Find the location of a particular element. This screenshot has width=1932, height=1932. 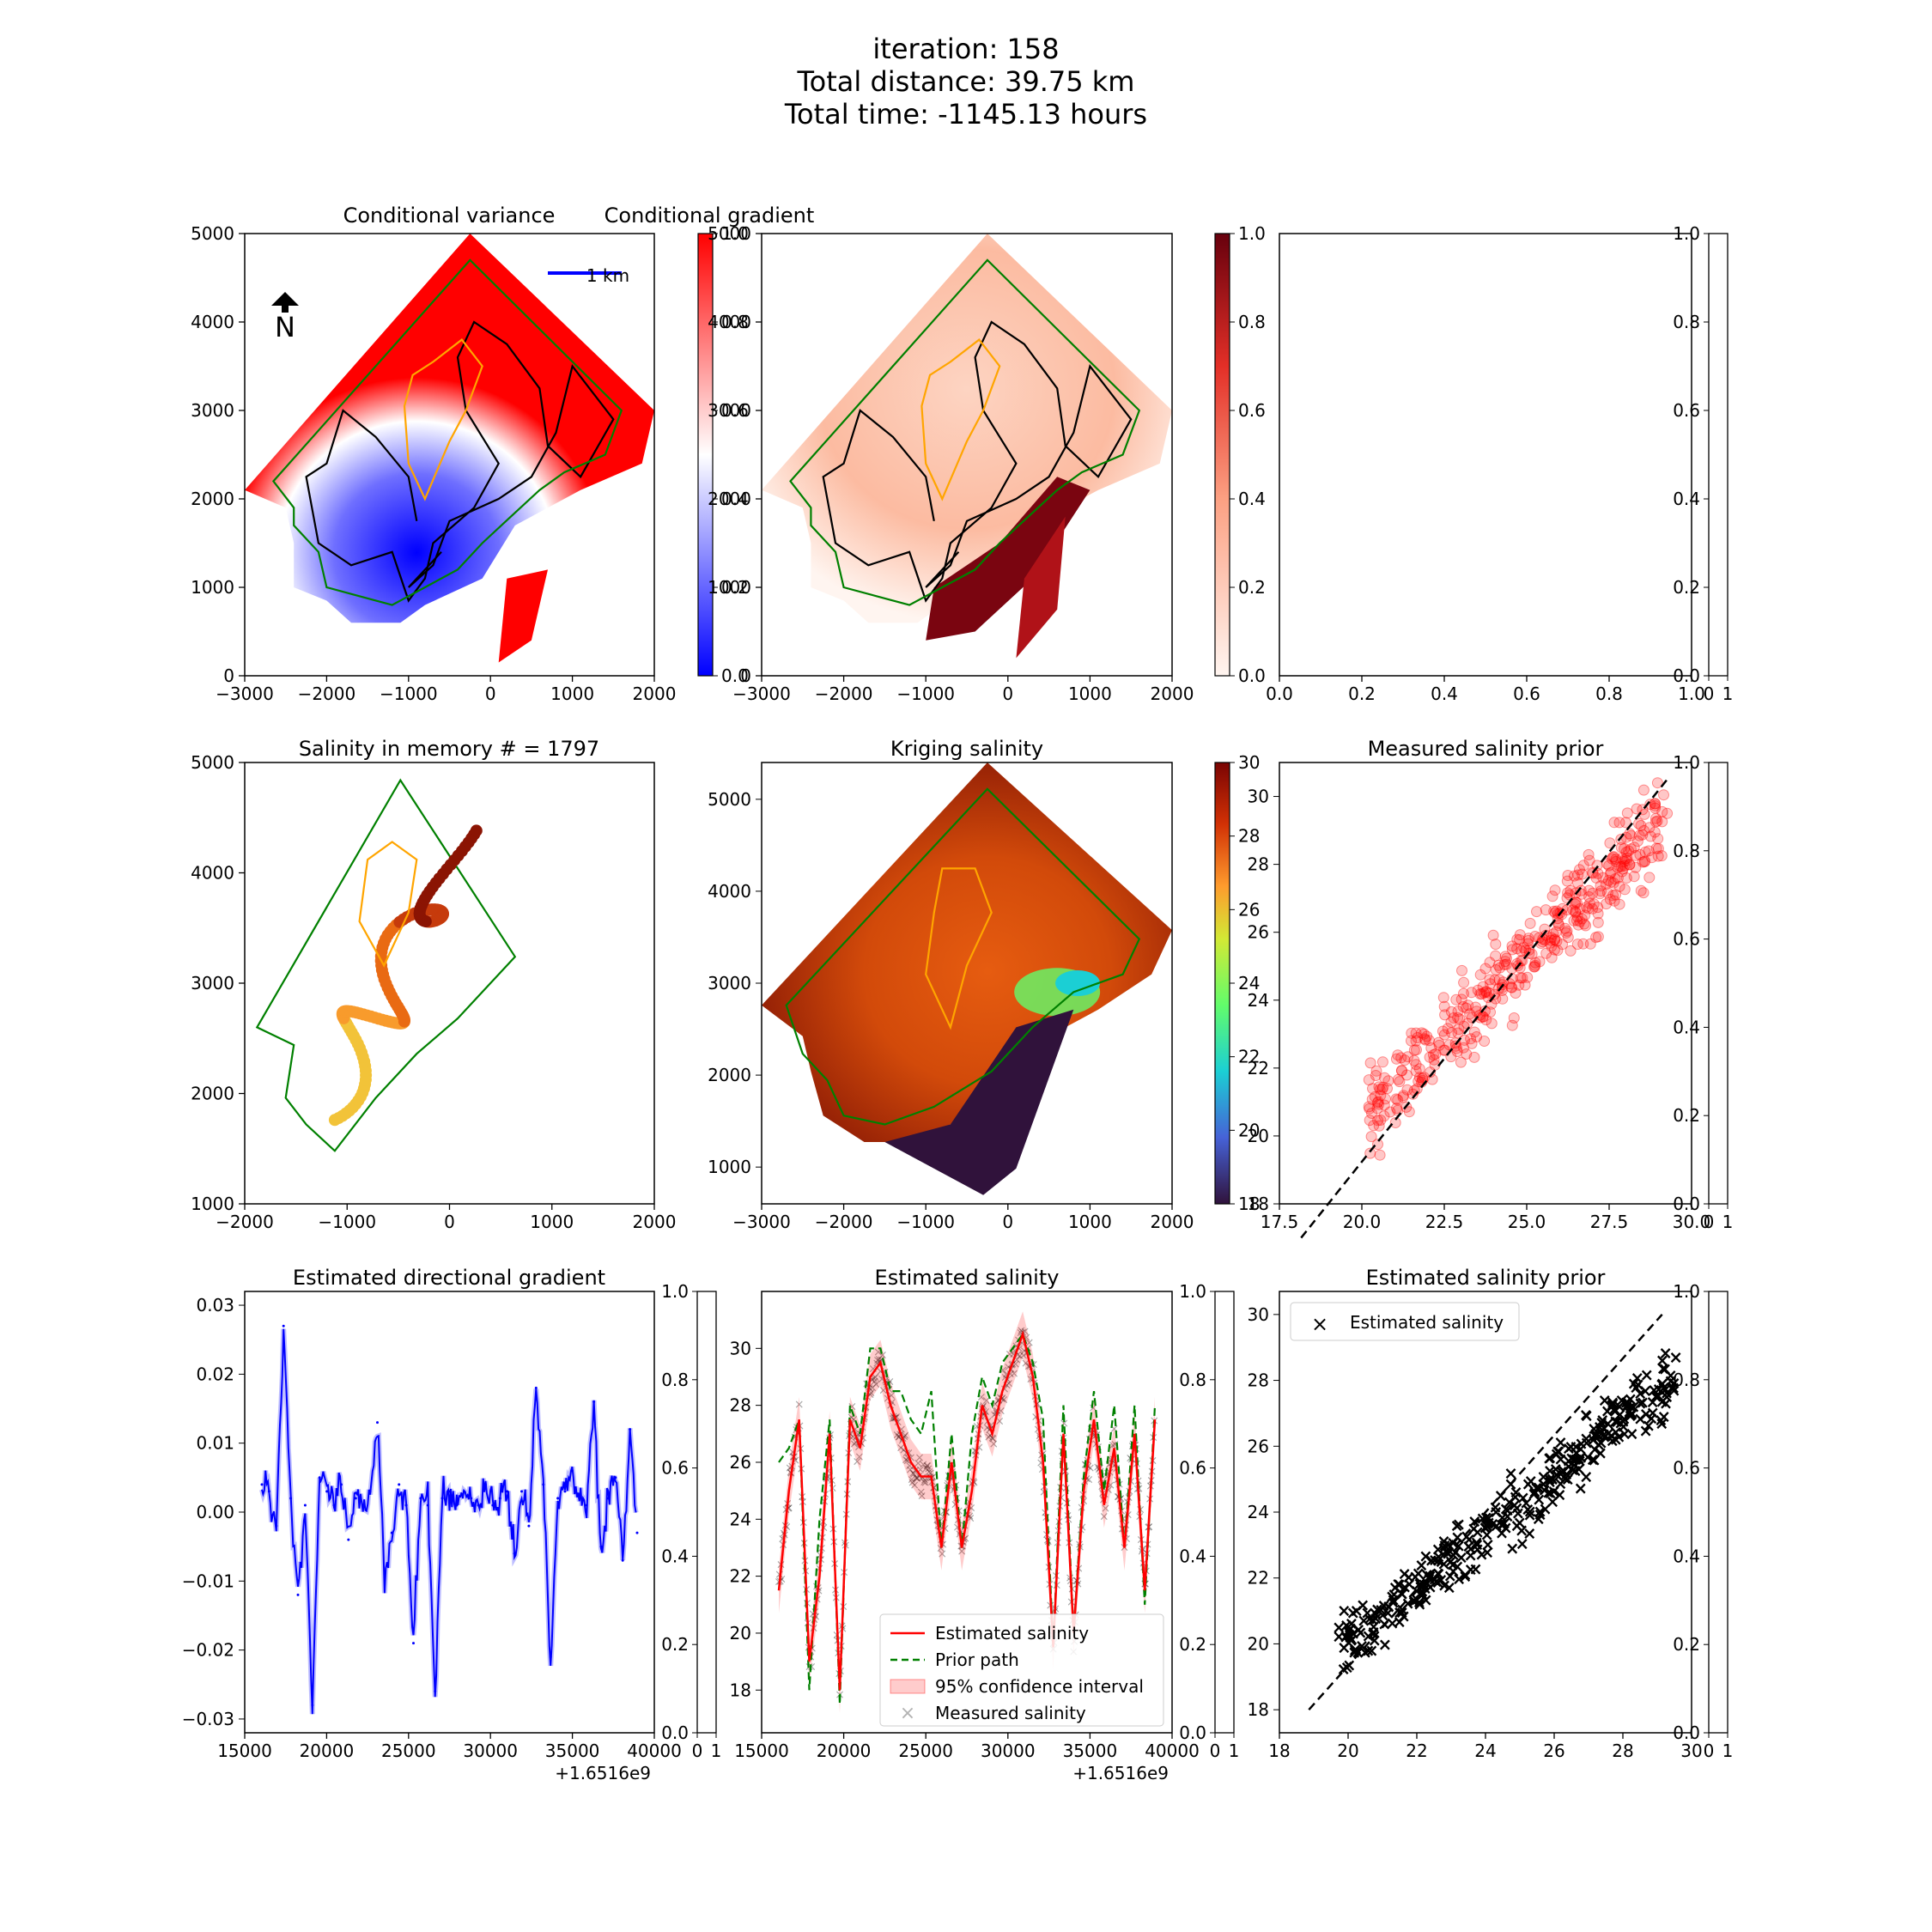

est-gradient-aux-ytick-label: 0.0 is located at coordinates (675, 1733).